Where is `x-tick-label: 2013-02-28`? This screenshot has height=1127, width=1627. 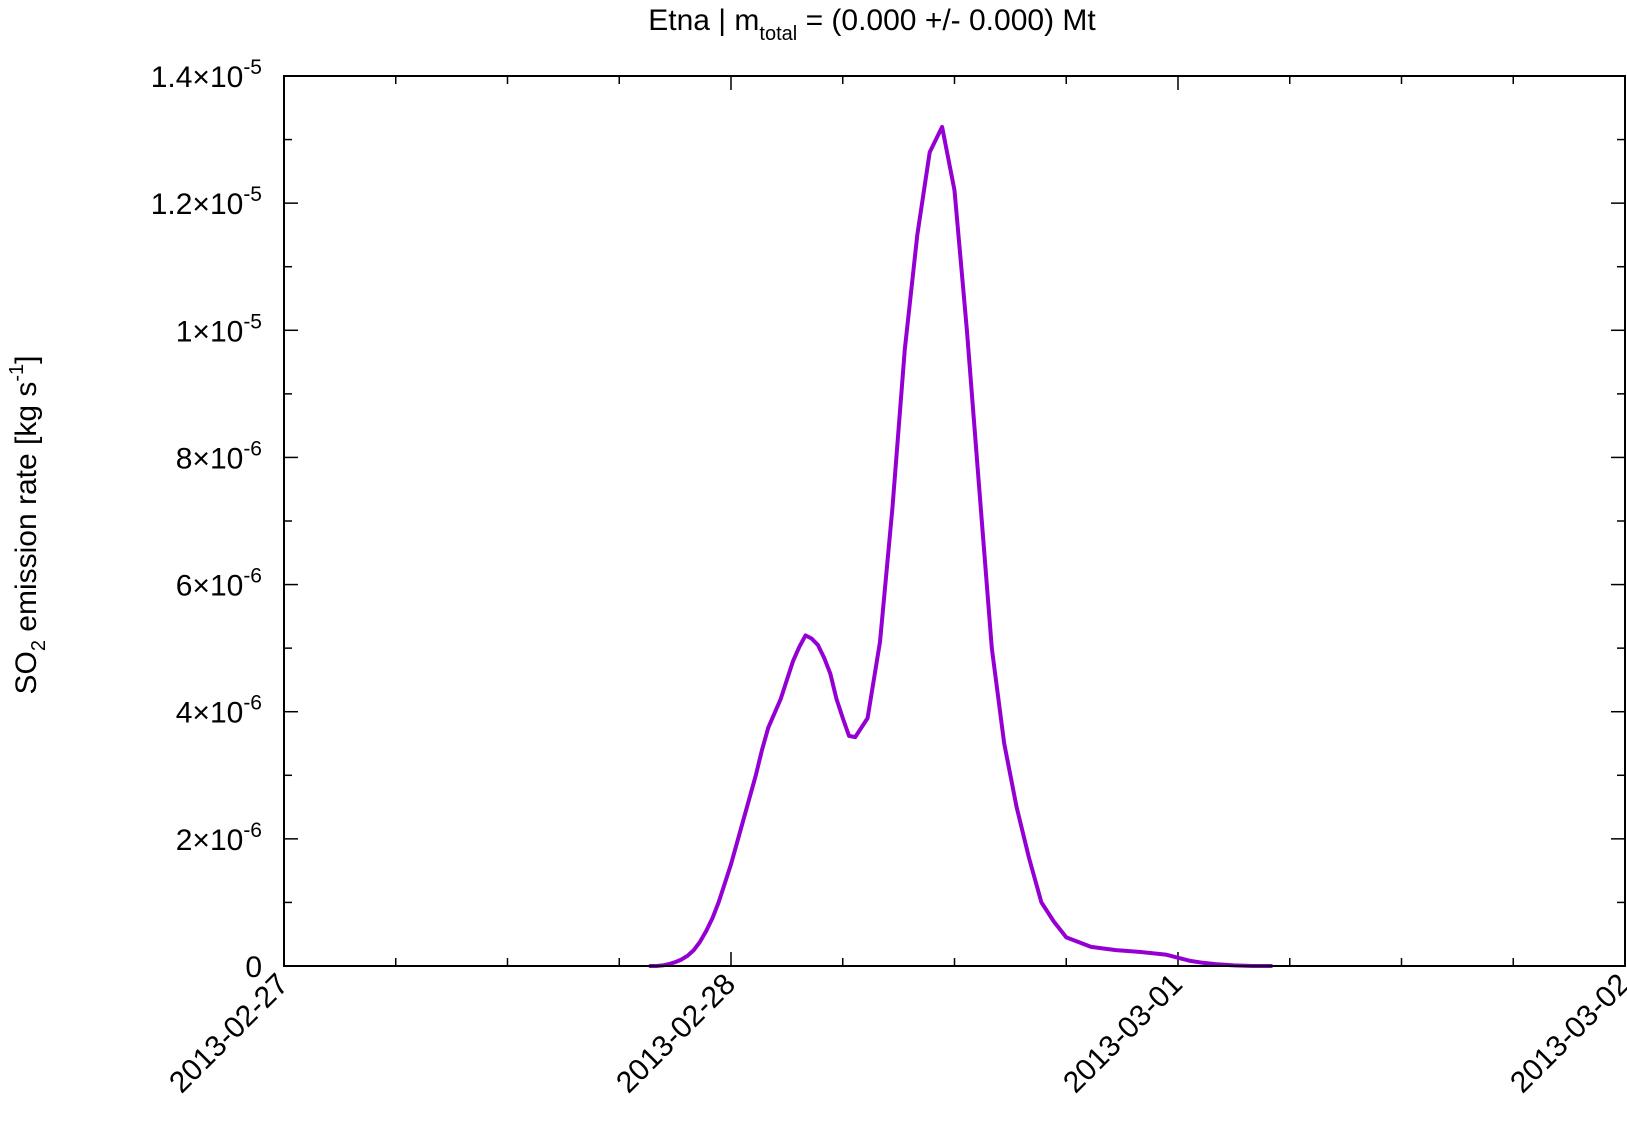 x-tick-label: 2013-02-28 is located at coordinates (676, 1034).